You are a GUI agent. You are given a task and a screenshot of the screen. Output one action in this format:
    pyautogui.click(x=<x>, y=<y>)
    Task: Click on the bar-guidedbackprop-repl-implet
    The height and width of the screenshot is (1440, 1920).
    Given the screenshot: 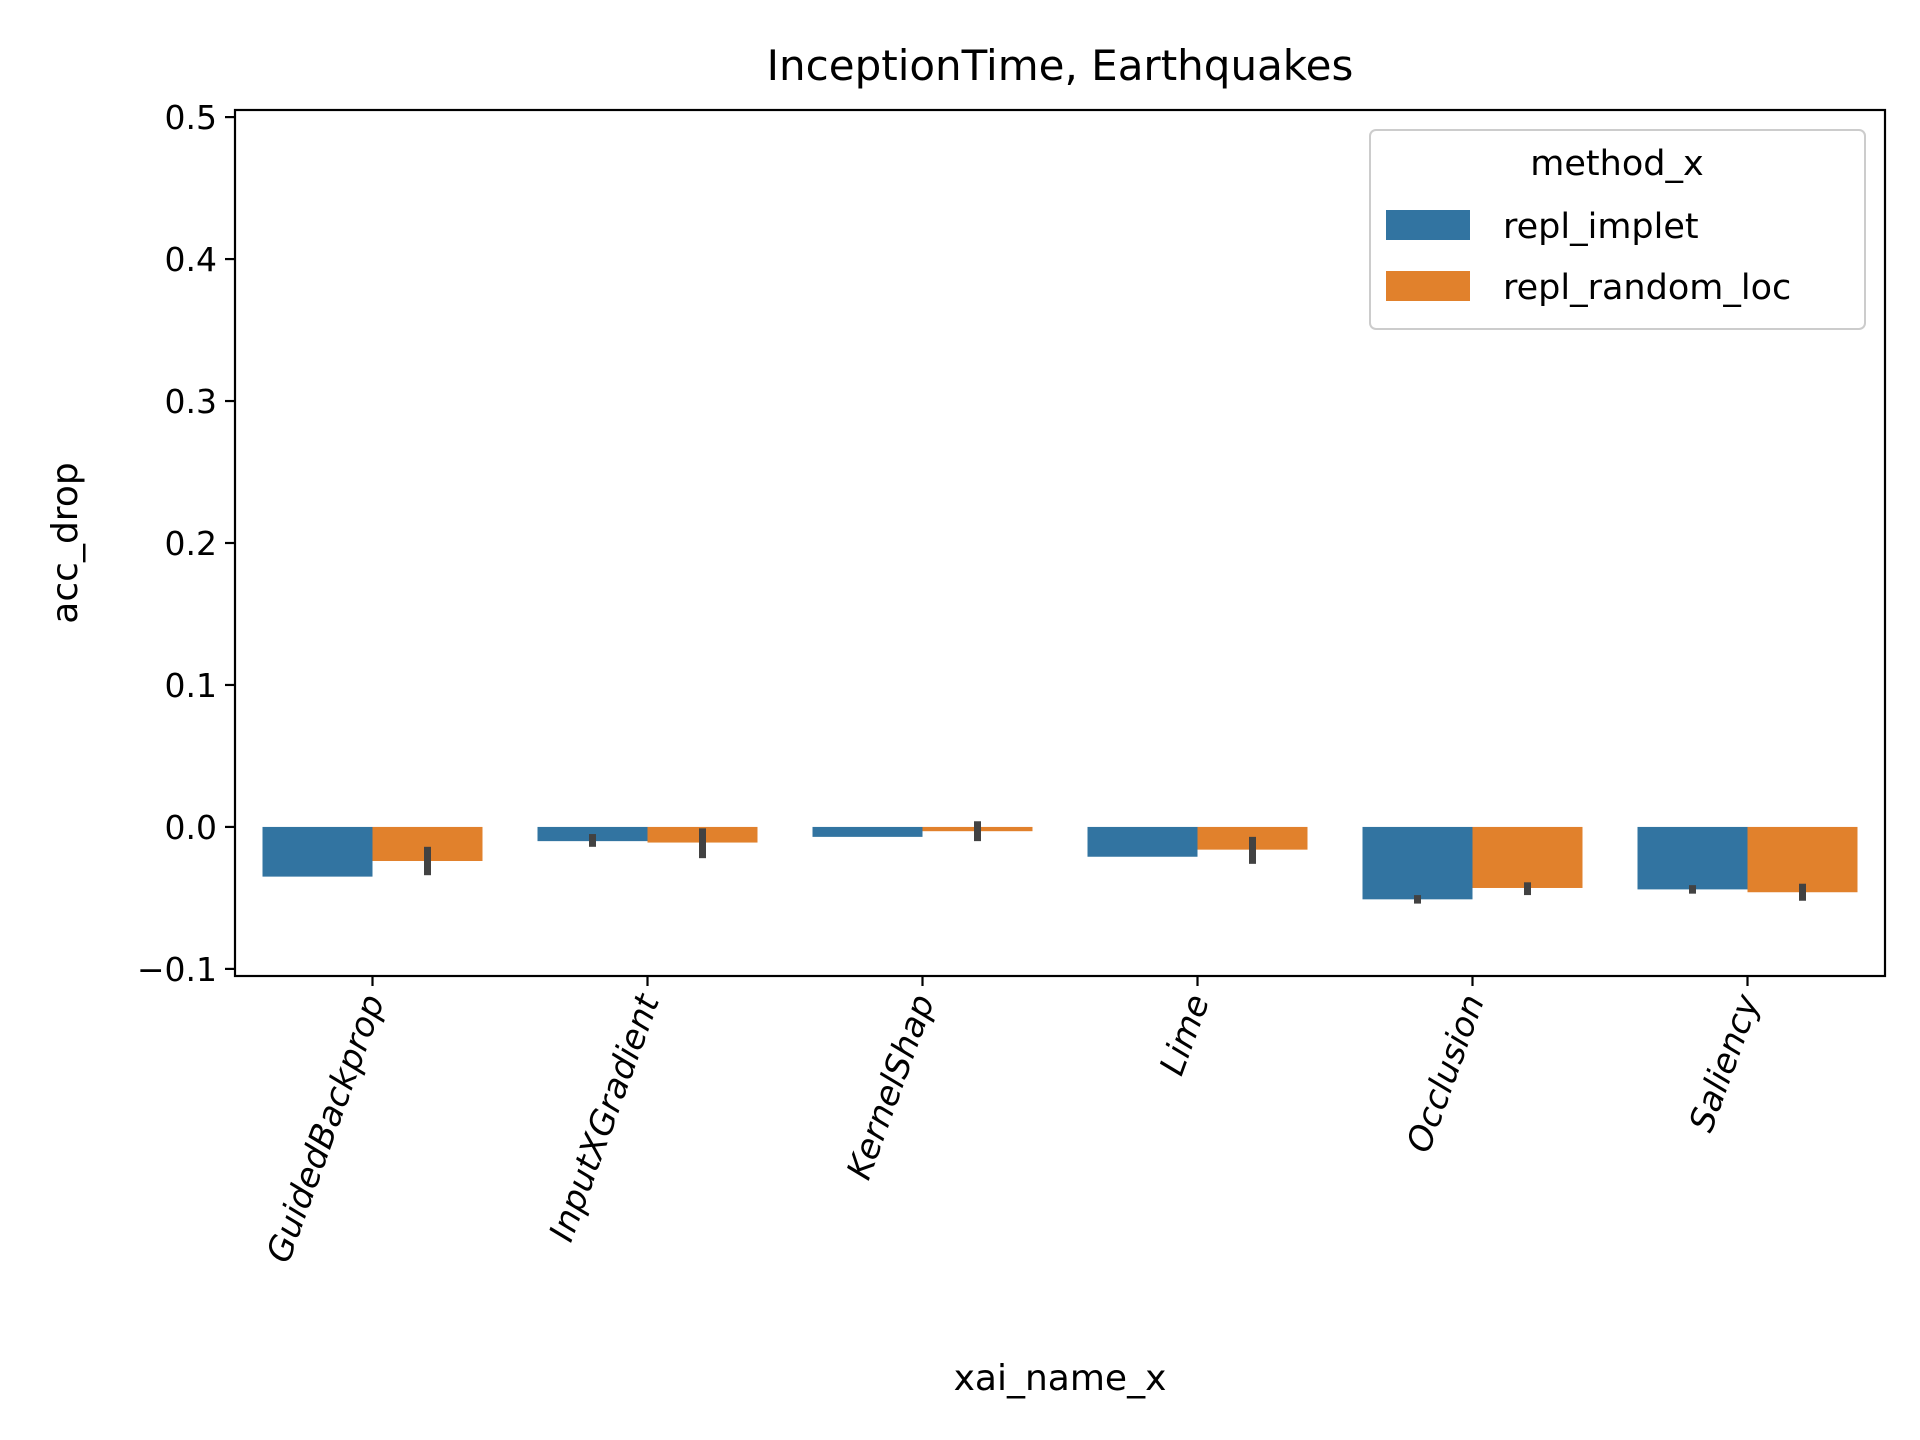 What is the action you would take?
    pyautogui.click(x=317, y=851)
    